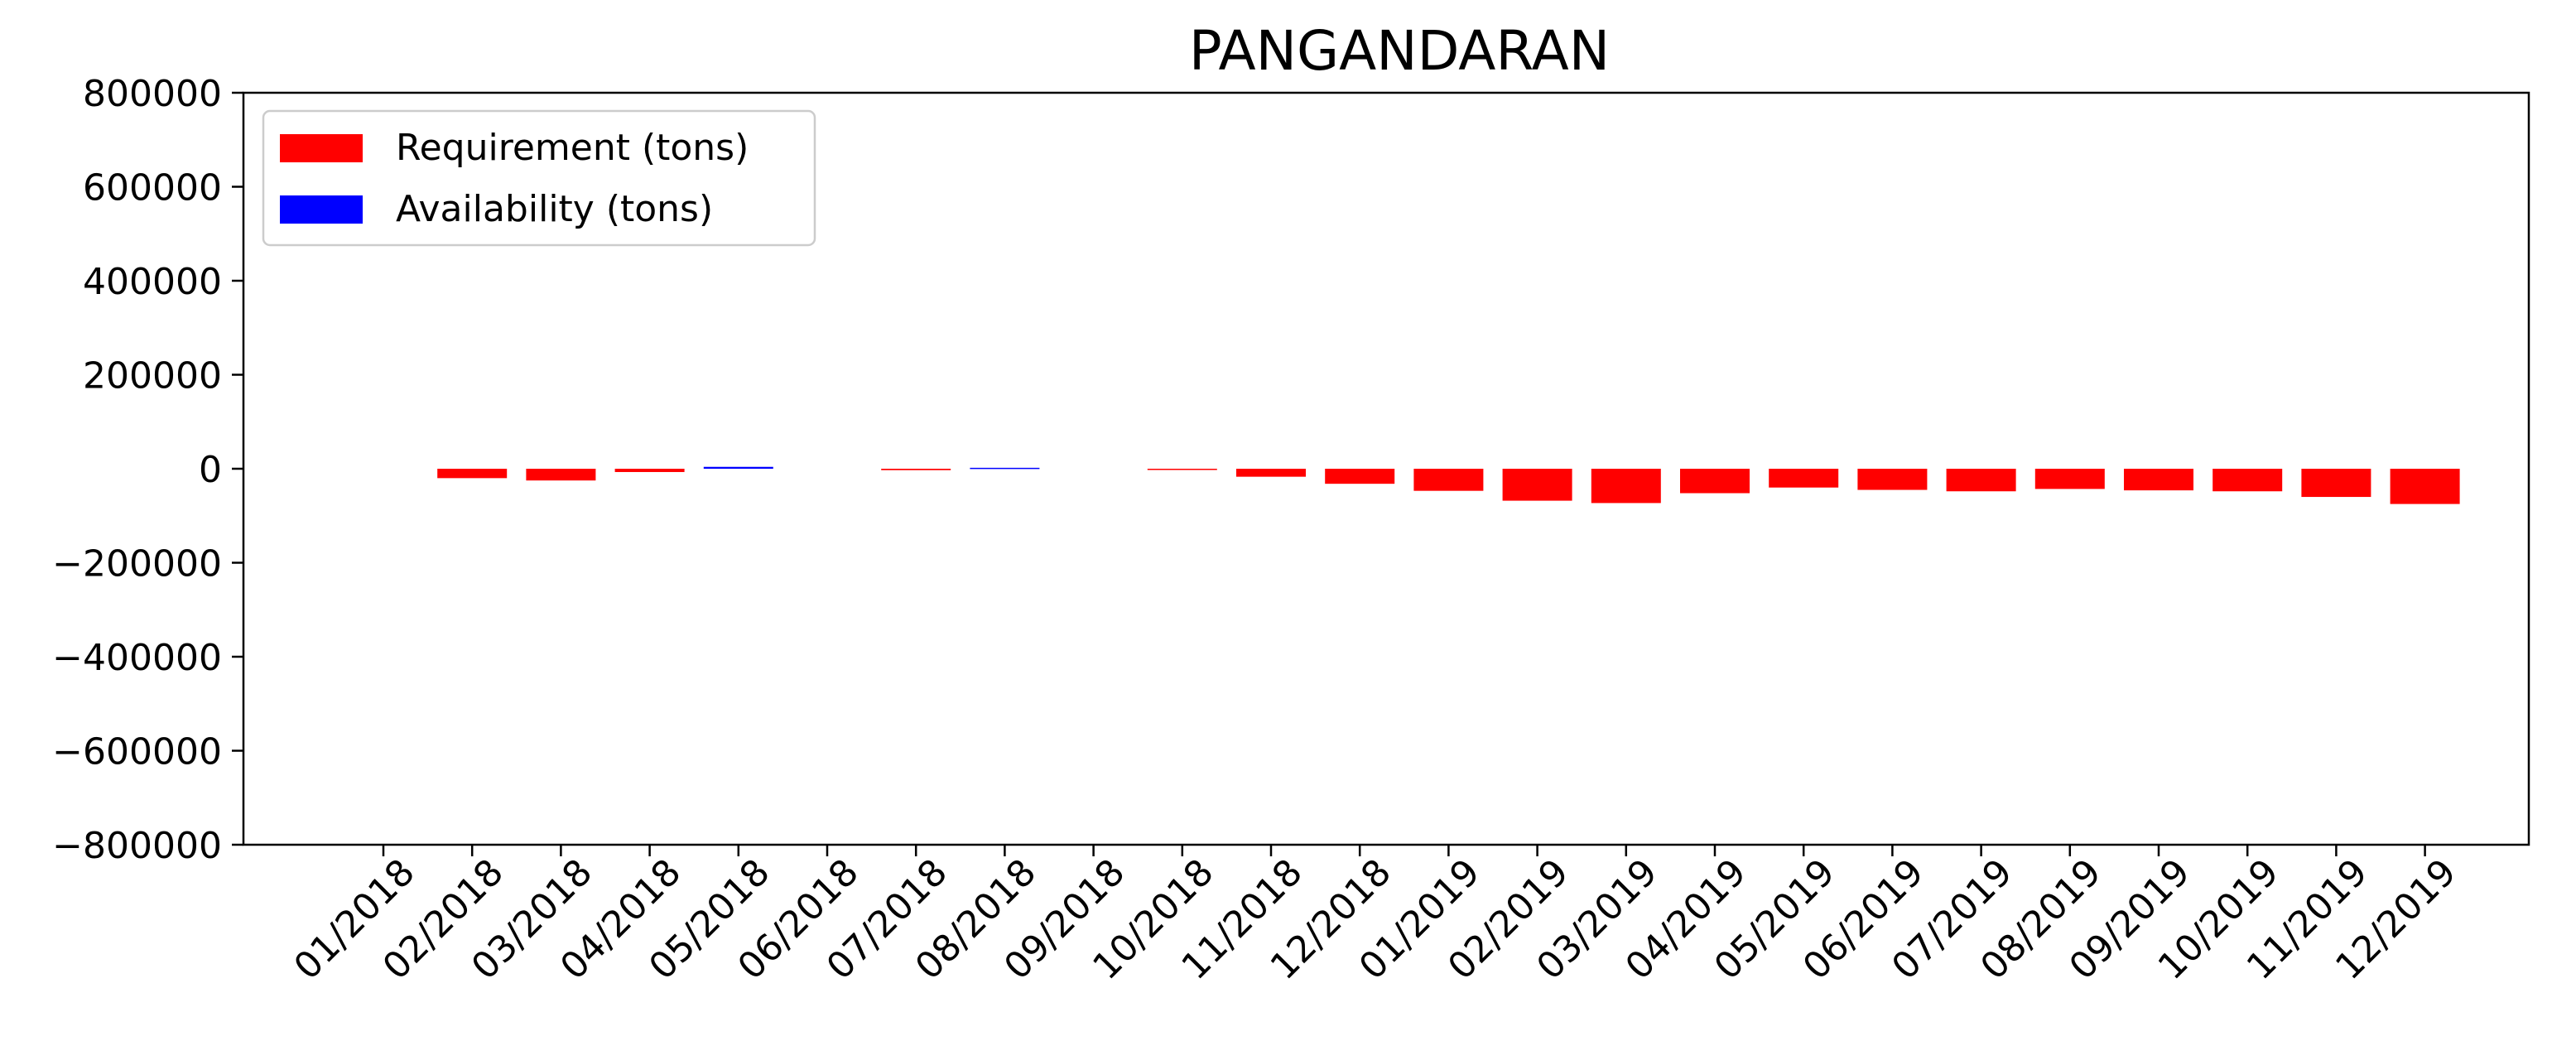 Image resolution: width=2576 pixels, height=1041 pixels. I want to click on y-tick-label: 800000, so click(152, 94).